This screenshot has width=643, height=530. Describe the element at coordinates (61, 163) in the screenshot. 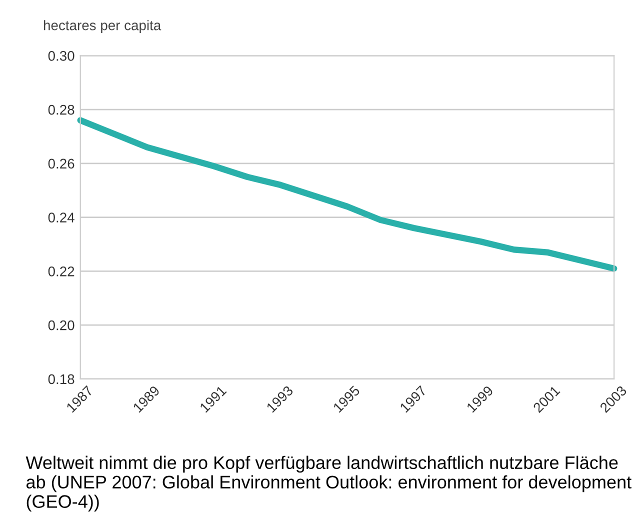

I see `y-tick-label: 0.26` at that location.